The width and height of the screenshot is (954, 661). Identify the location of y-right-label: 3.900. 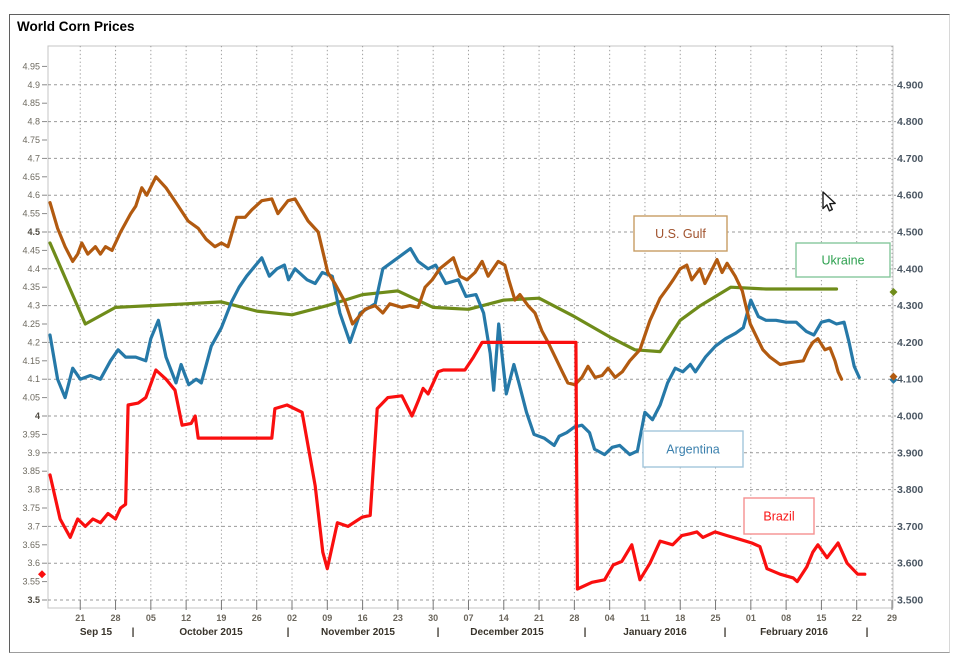
(910, 453).